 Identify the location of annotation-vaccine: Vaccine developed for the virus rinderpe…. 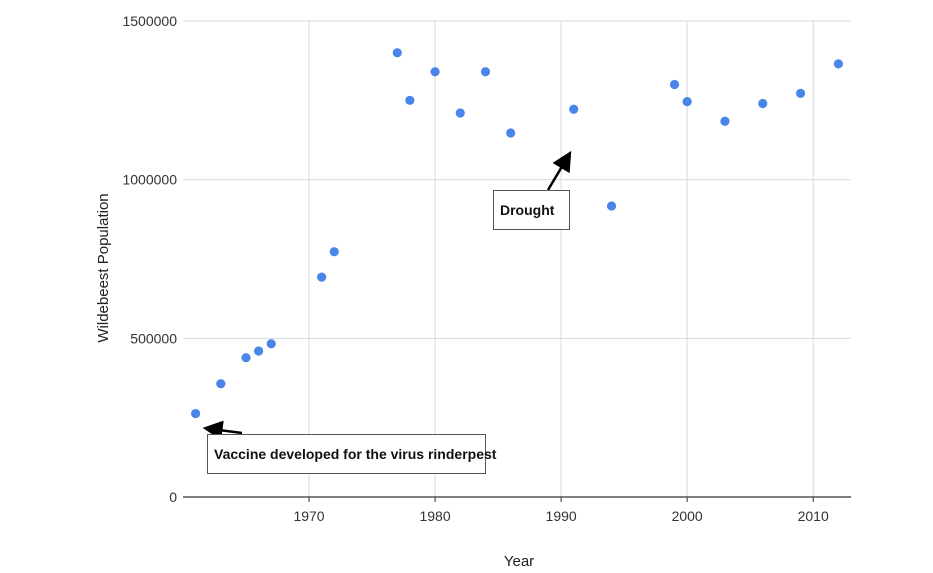
(351, 454).